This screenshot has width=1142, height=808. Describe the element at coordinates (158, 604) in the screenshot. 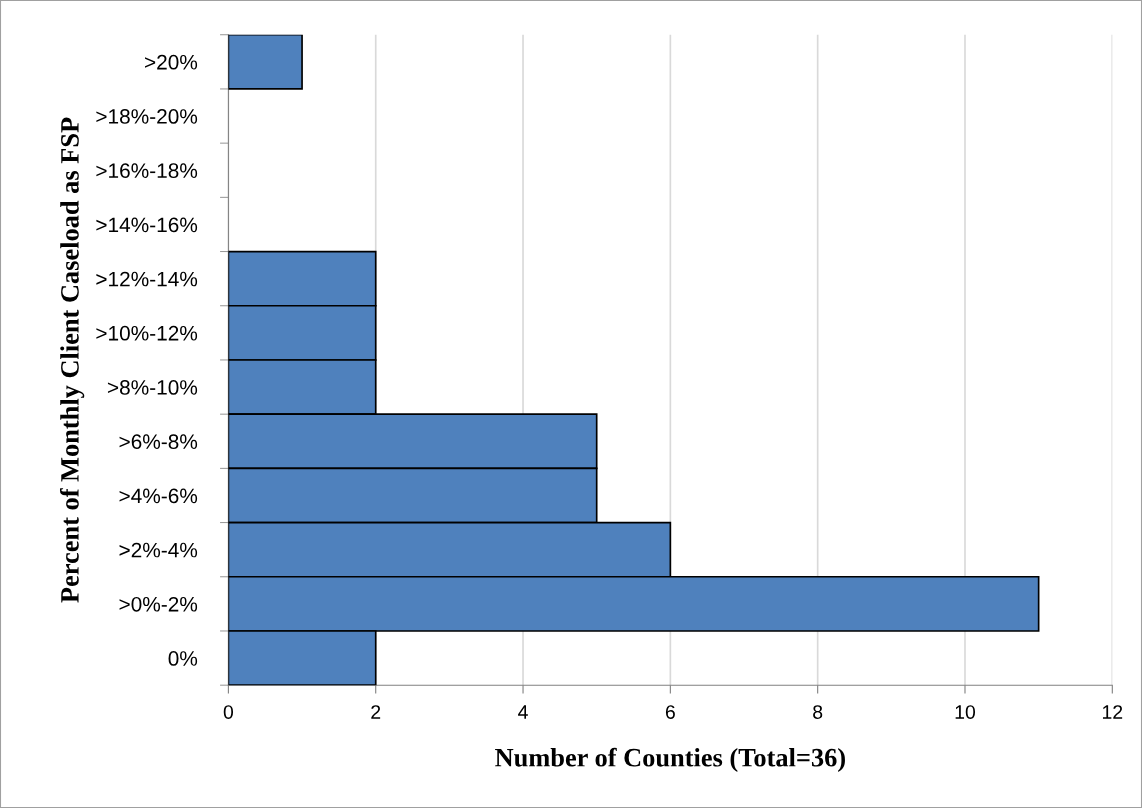

I see `y-tick-label: >0%-2%` at that location.